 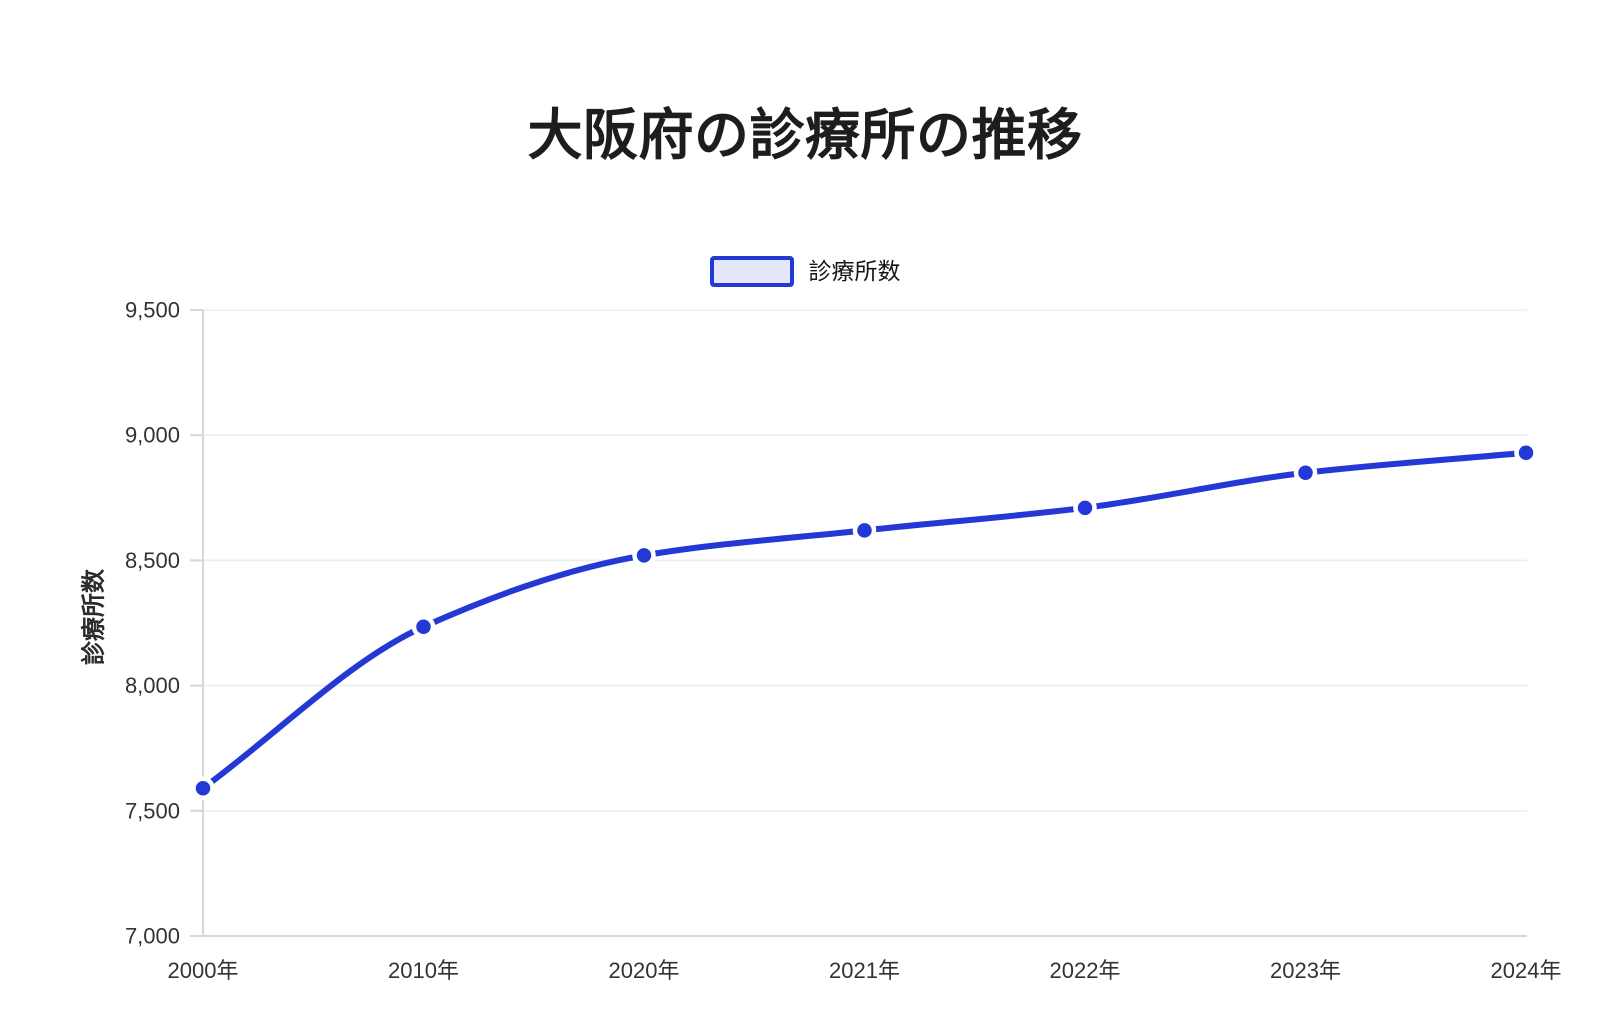 What do you see at coordinates (1085, 508) in the screenshot?
I see `data-point-2022年` at bounding box center [1085, 508].